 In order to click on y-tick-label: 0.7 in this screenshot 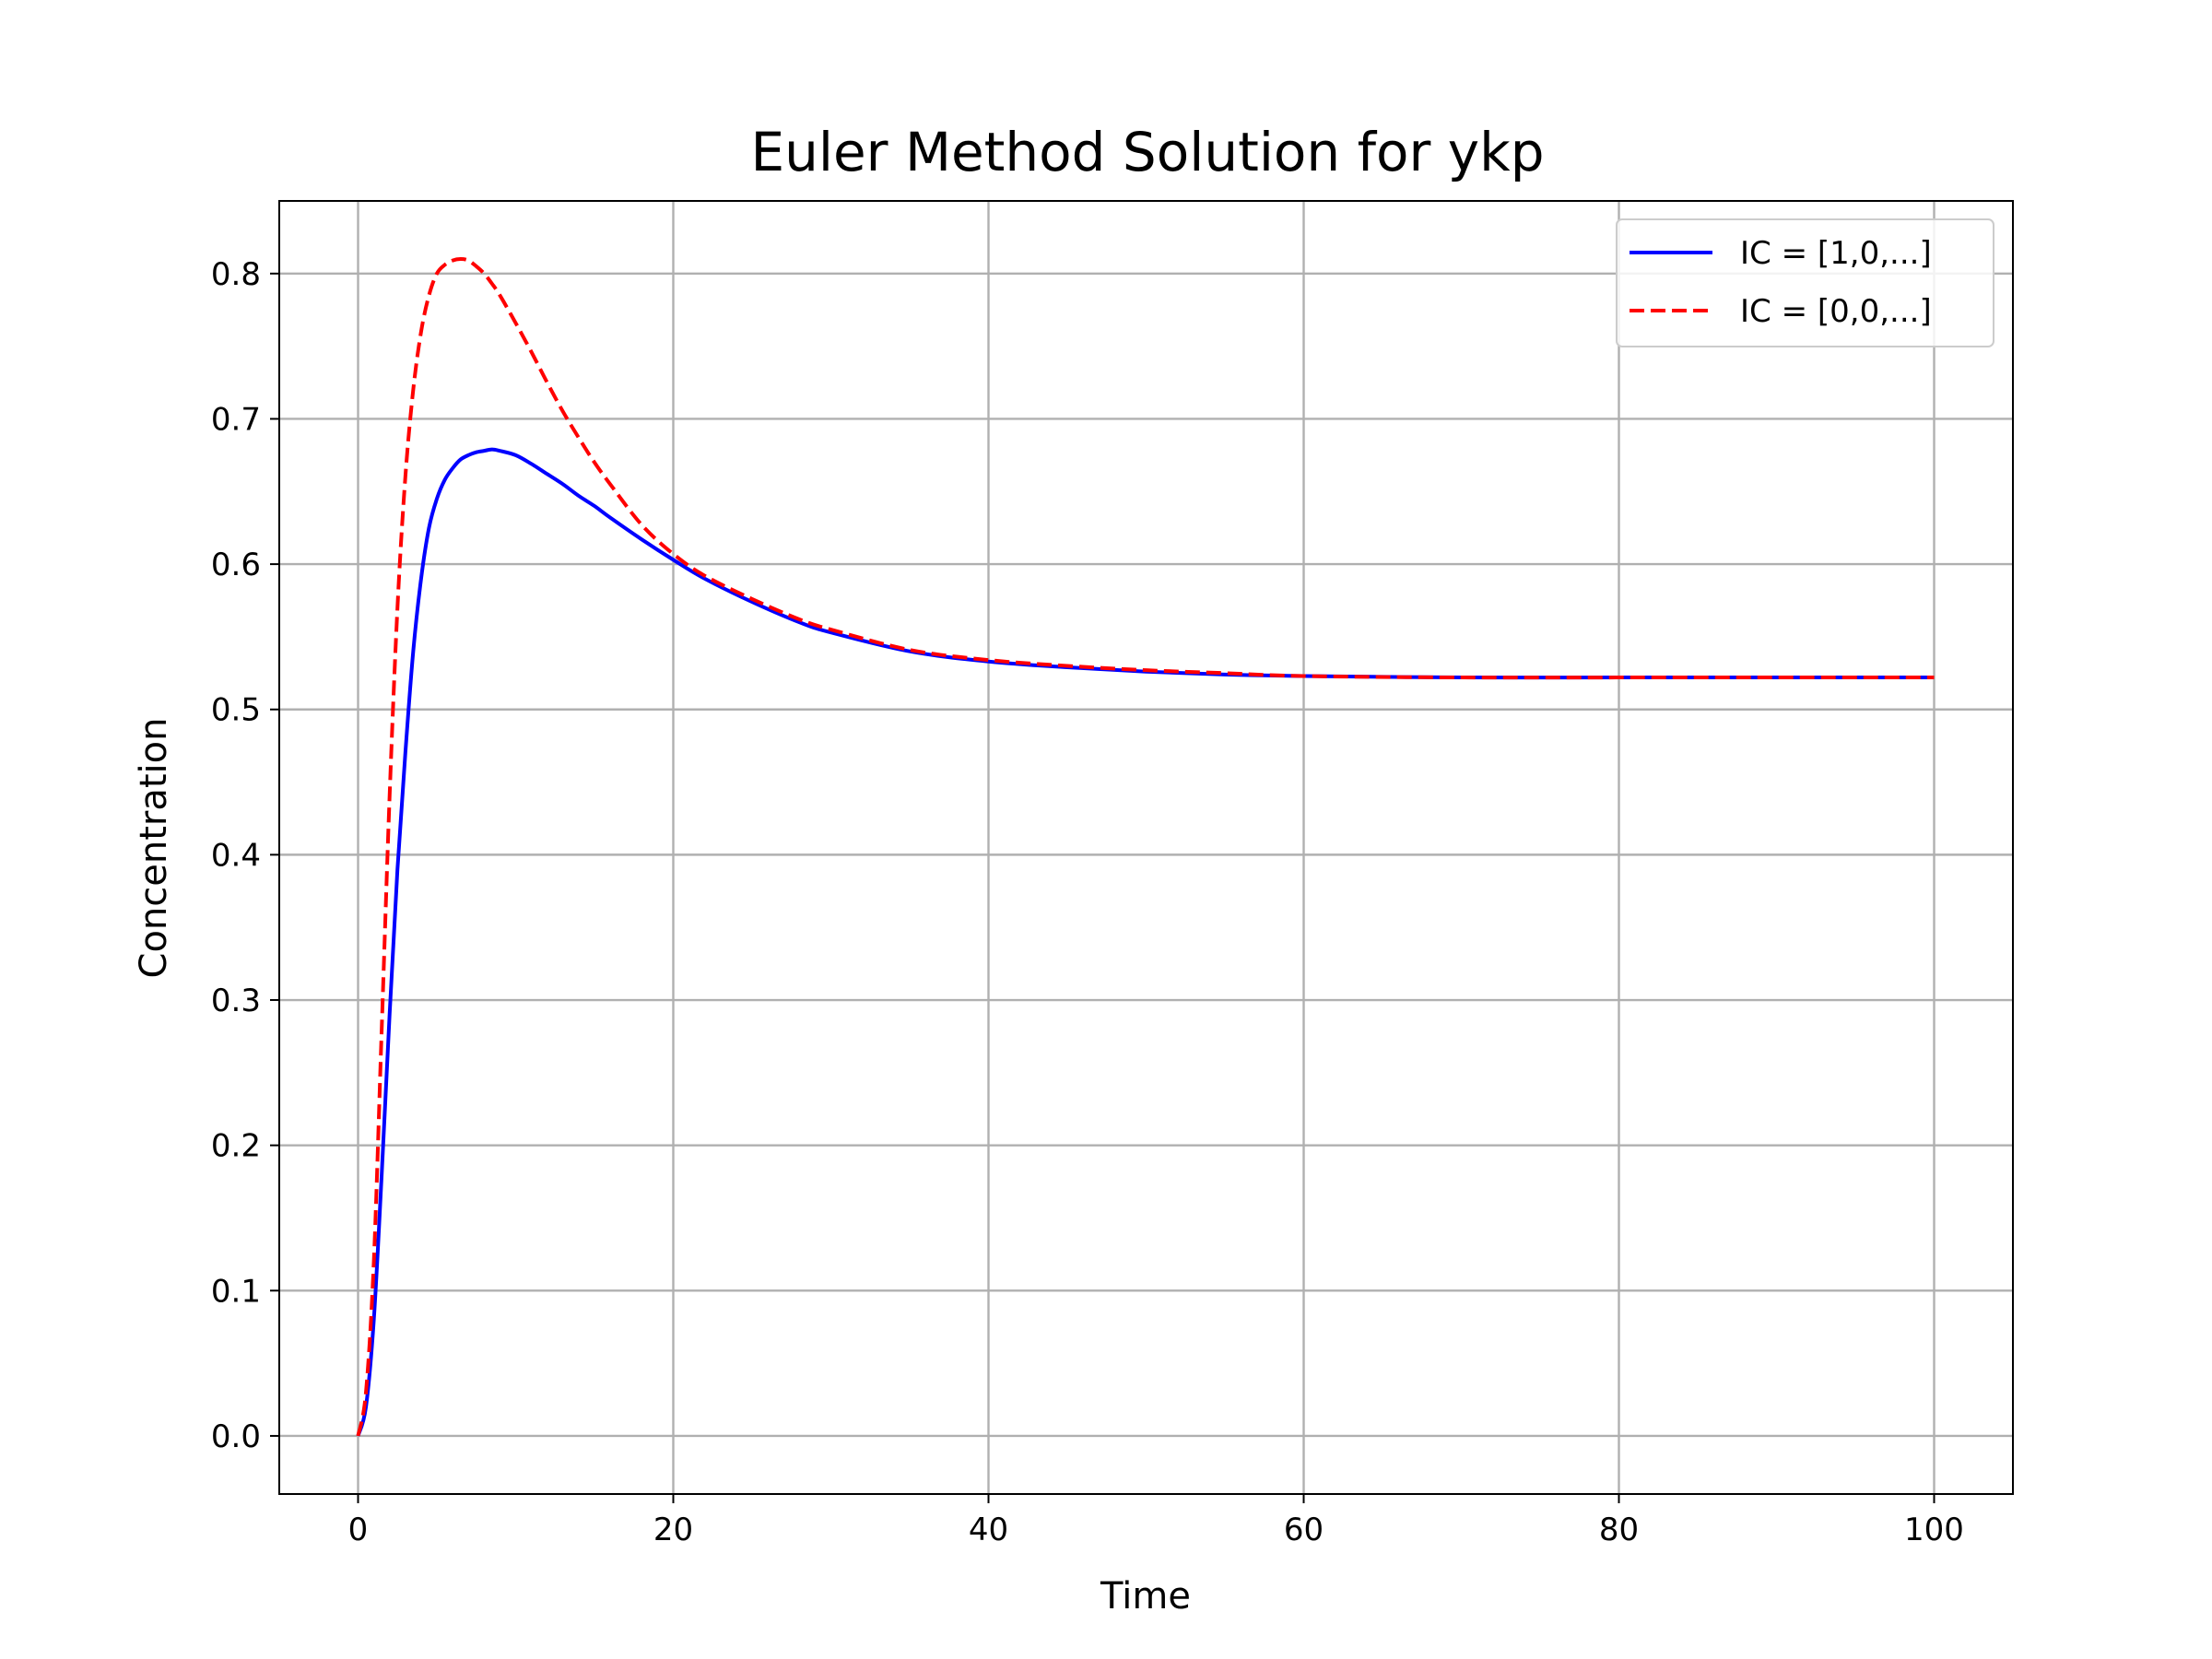, I will do `click(236, 419)`.